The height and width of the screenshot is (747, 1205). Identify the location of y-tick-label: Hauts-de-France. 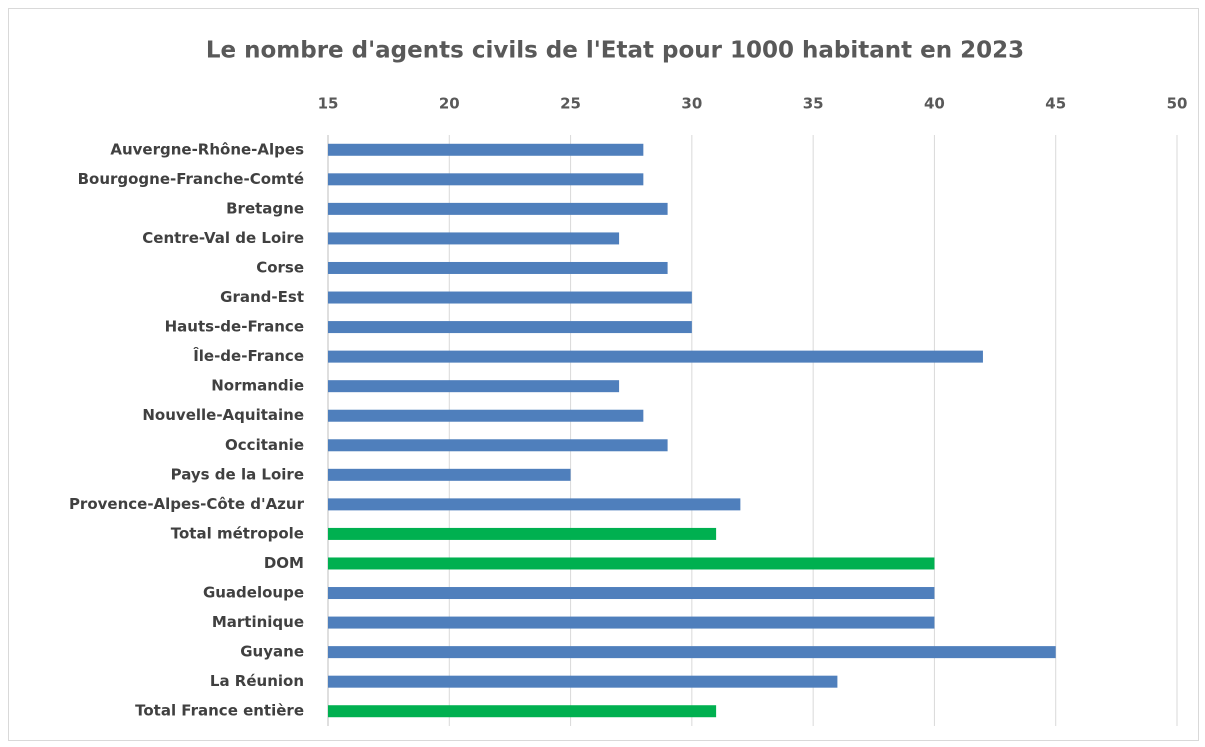
(234, 327).